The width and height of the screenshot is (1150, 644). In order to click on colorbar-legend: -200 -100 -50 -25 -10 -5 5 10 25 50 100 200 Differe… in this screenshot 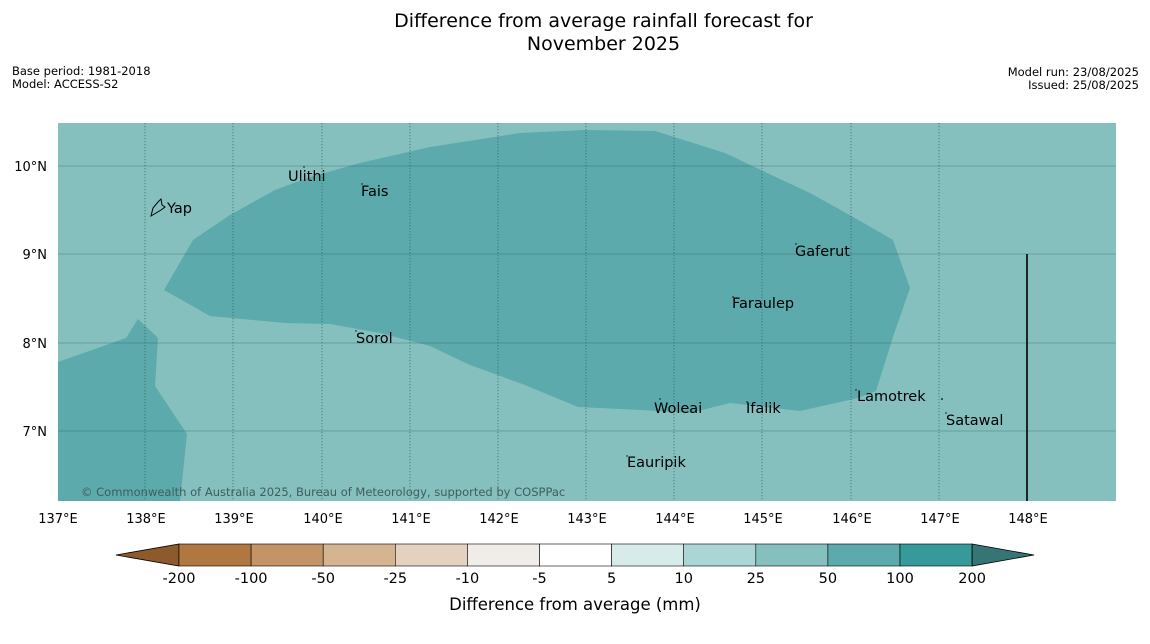, I will do `click(575, 578)`.